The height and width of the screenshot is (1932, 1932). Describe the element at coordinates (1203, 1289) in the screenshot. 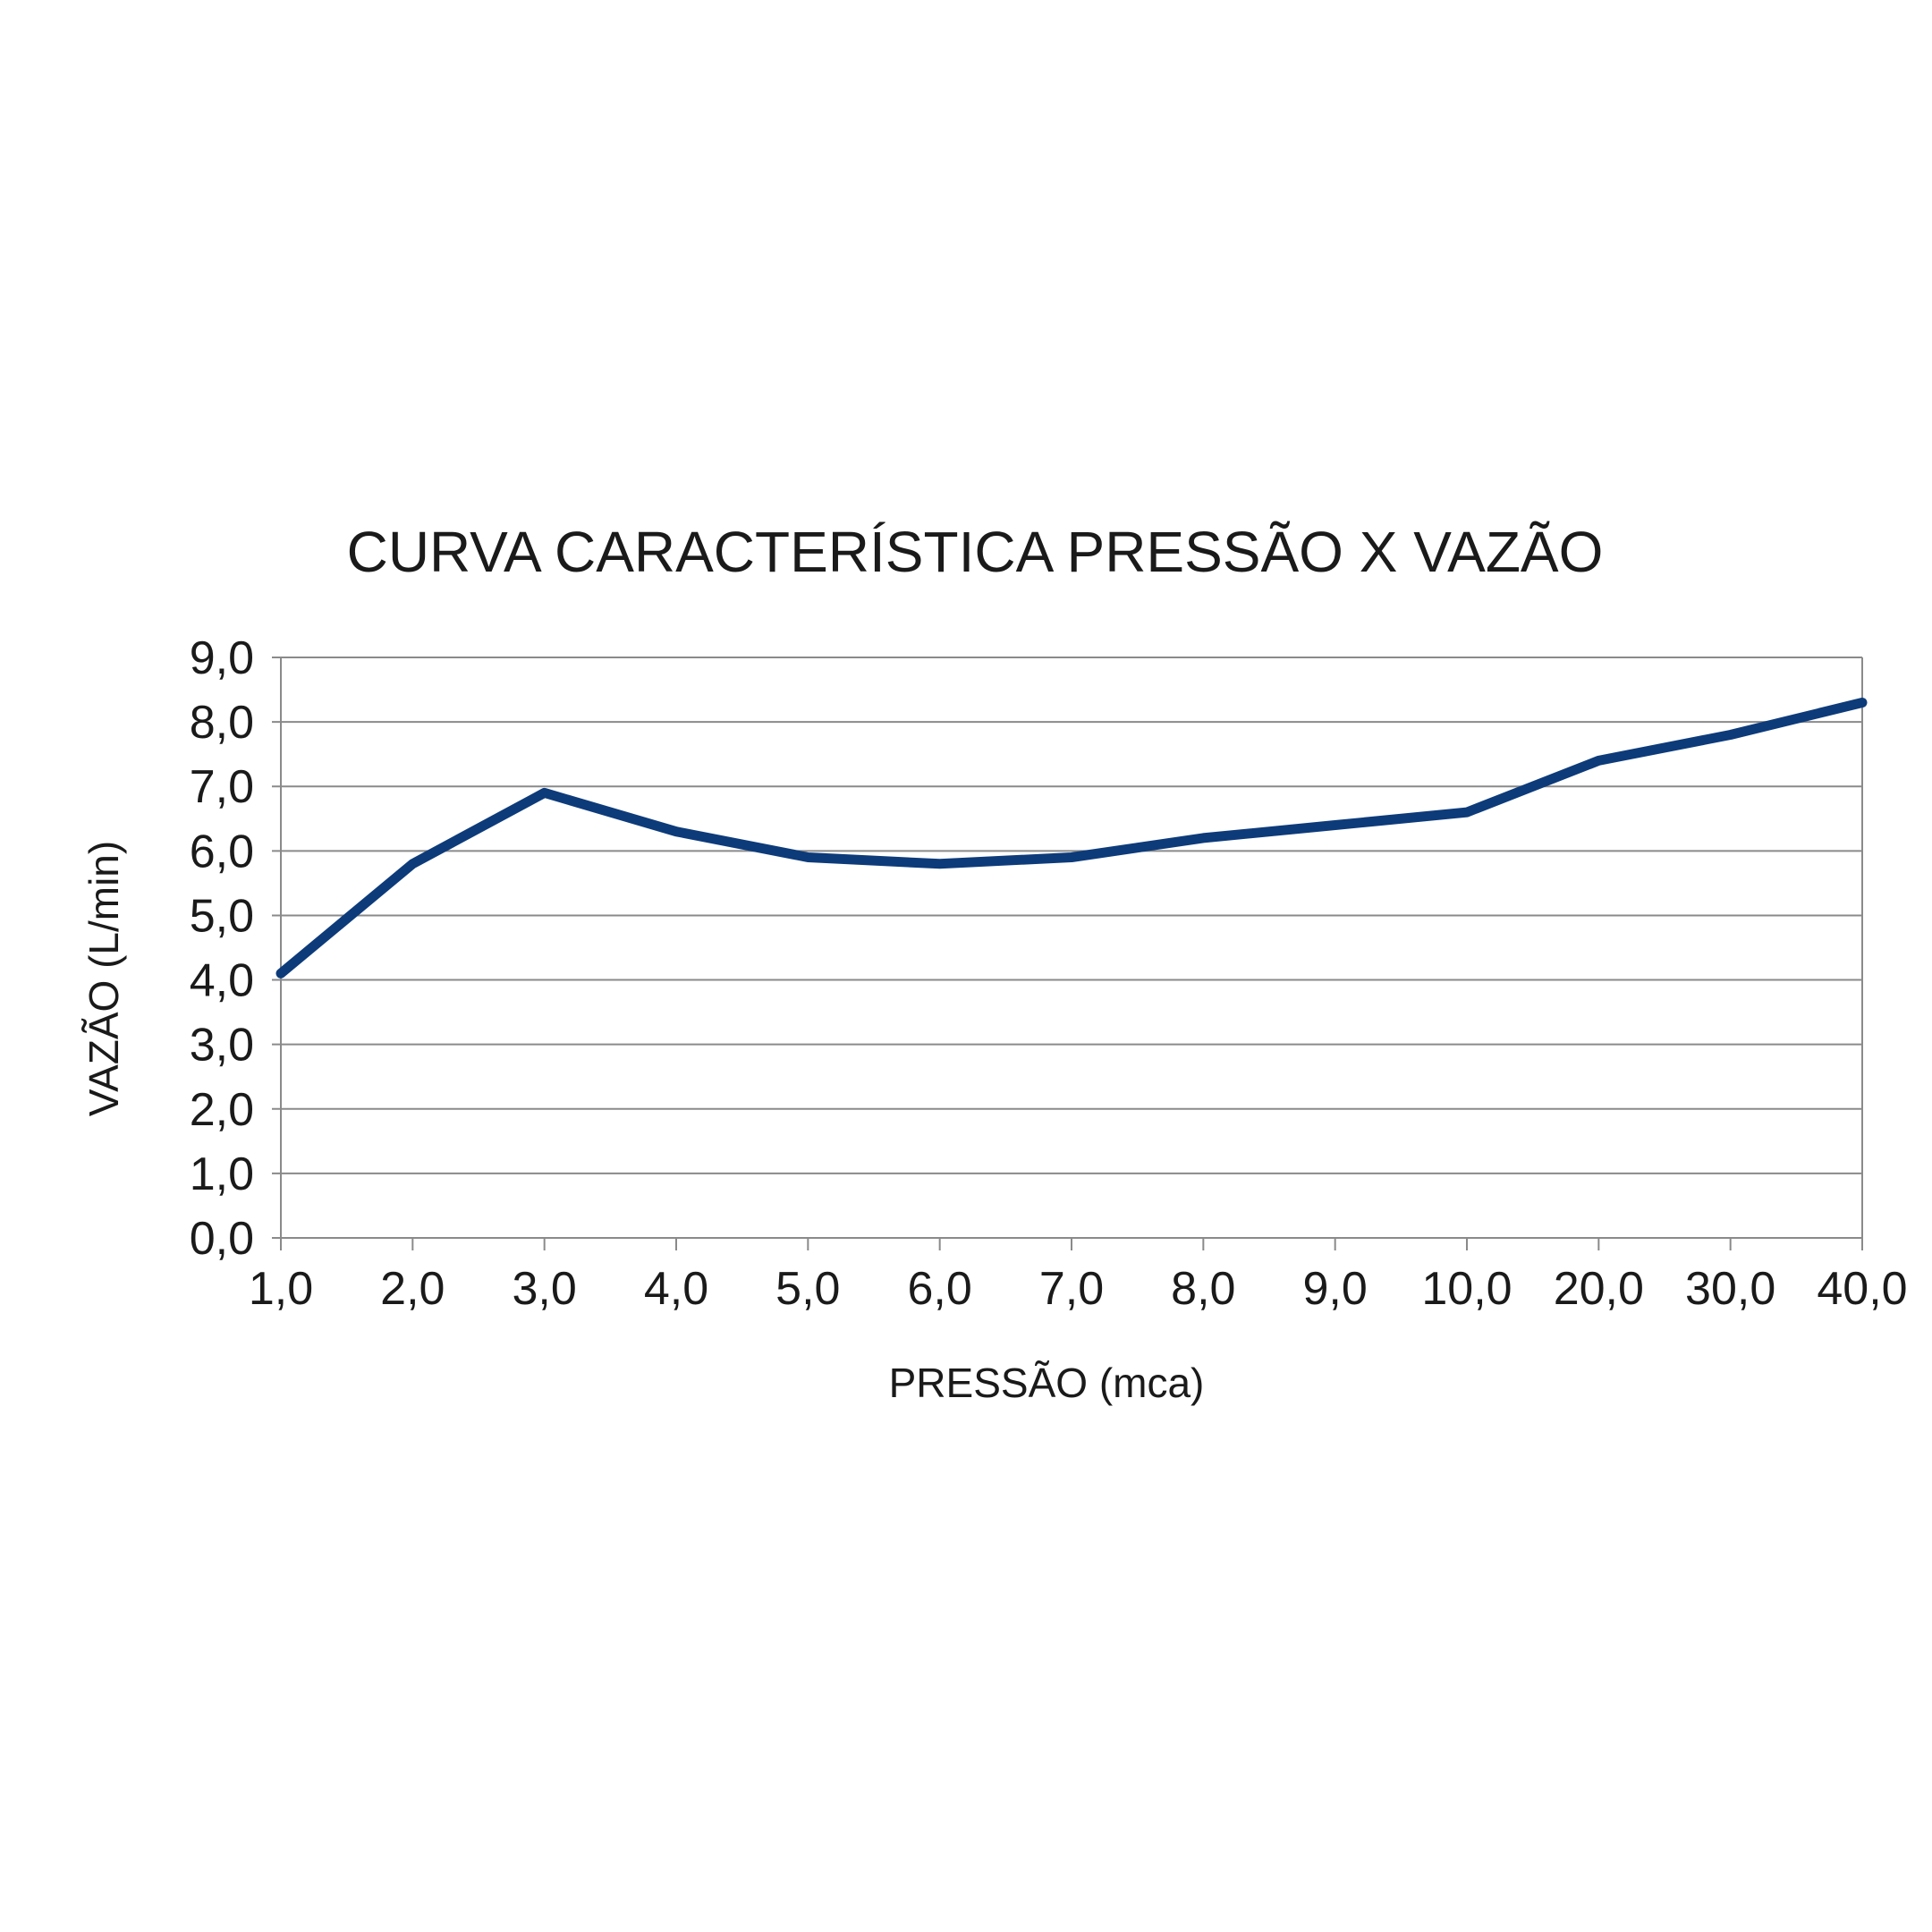

I see `x-tick-label: 8,0` at that location.